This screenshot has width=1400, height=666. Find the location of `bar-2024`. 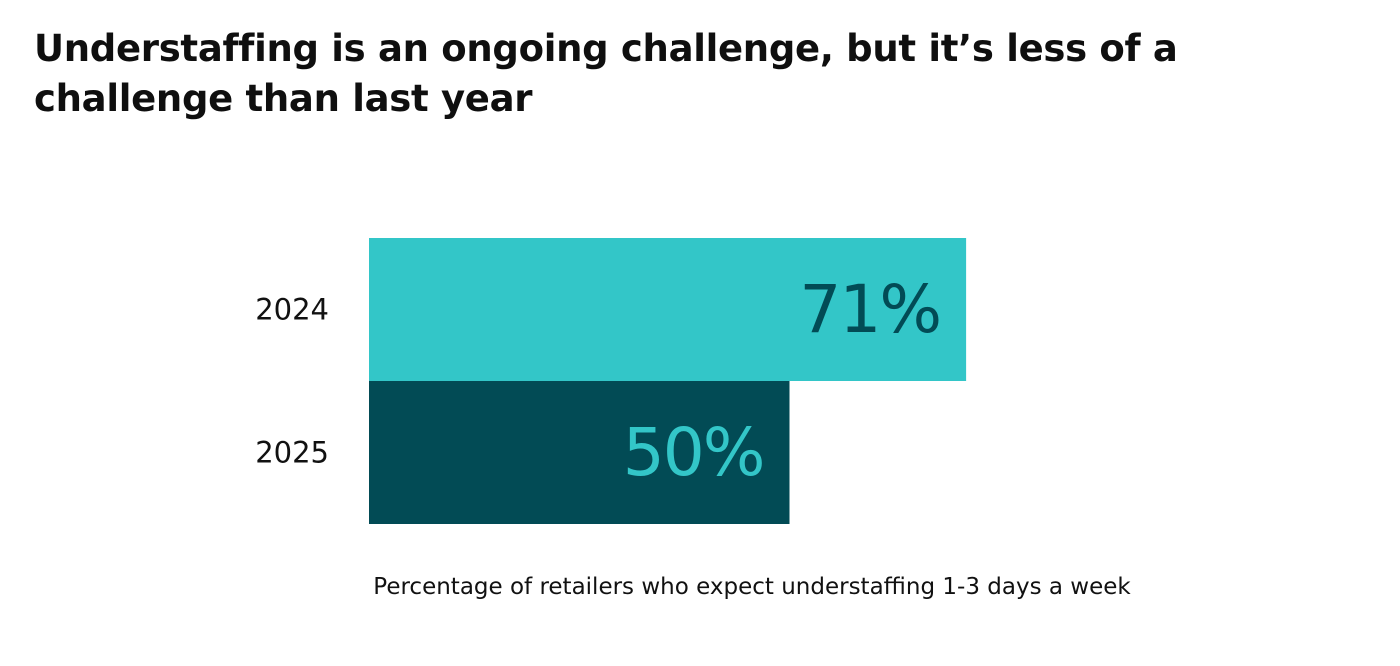

bar-2024 is located at coordinates (668, 309).